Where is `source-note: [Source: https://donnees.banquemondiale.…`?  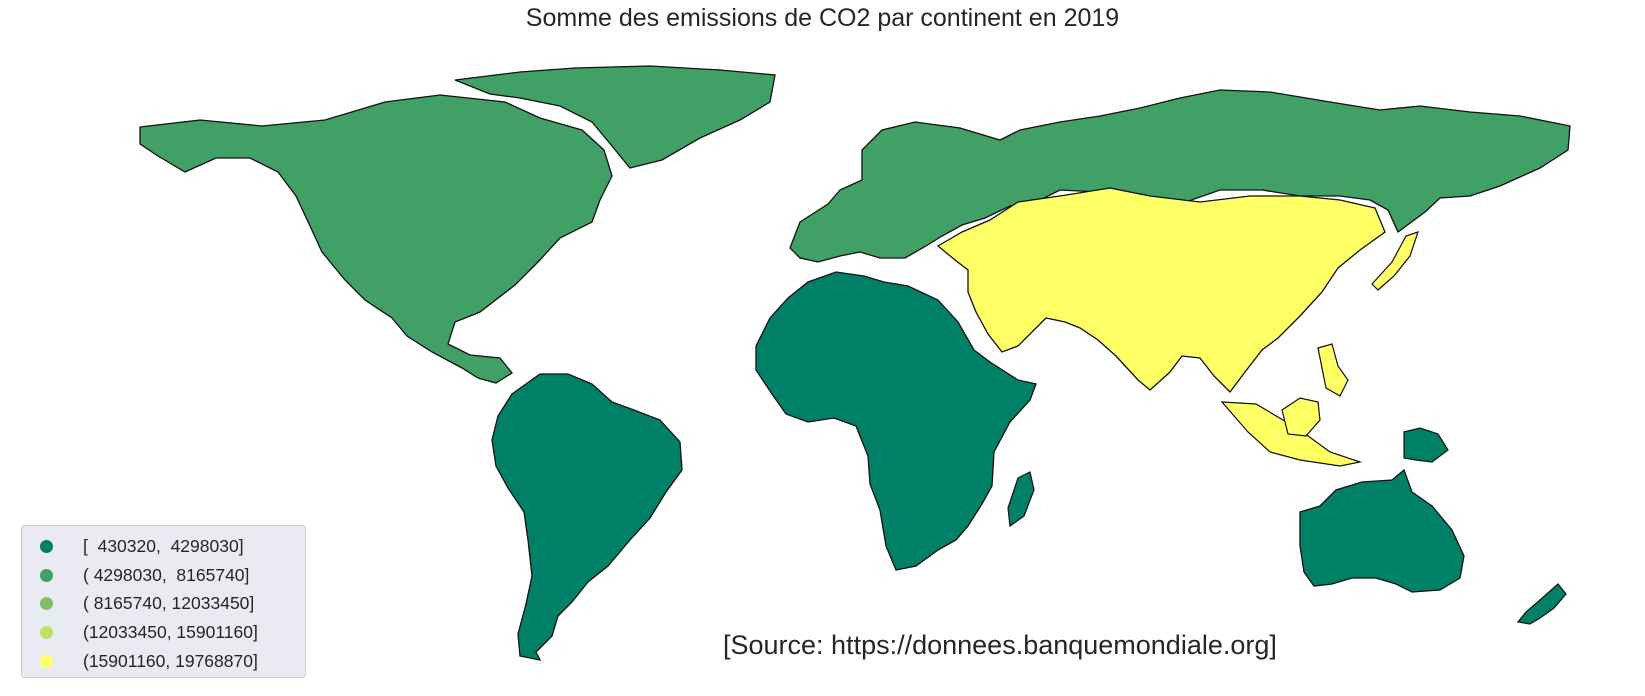 source-note: [Source: https://donnees.banquemondiale.… is located at coordinates (1000, 645).